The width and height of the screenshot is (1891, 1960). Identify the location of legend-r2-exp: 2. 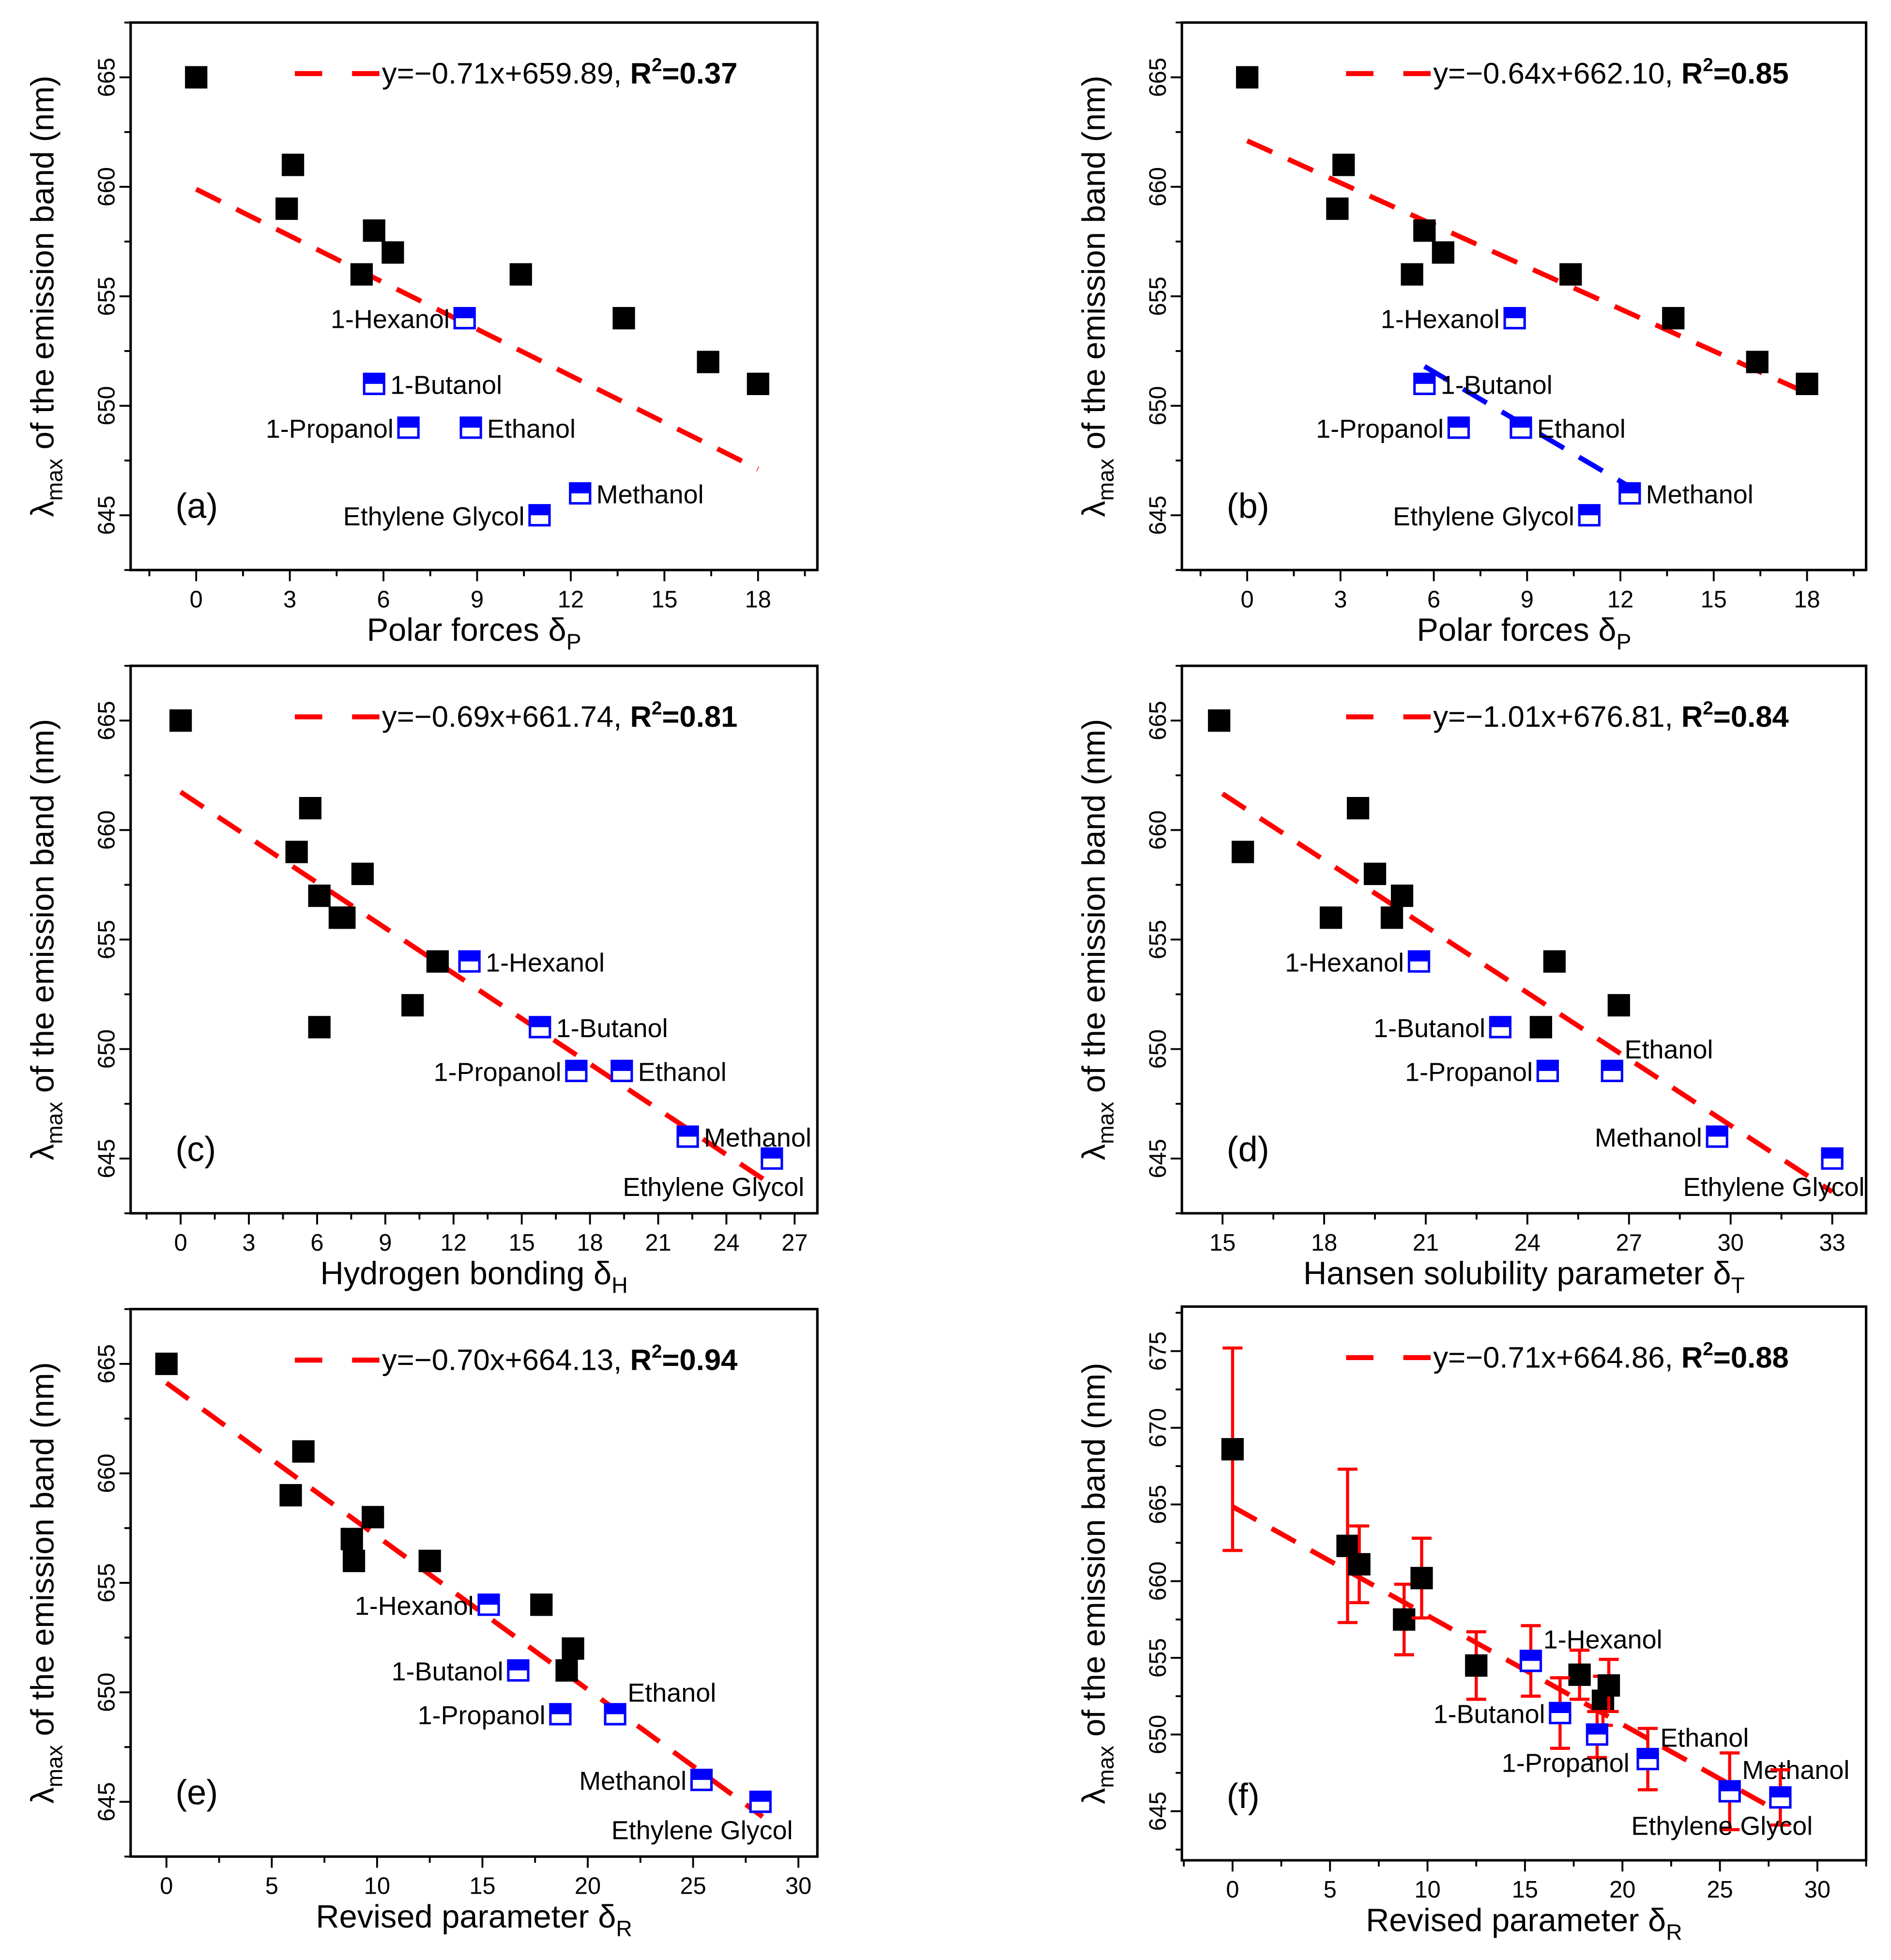
(657, 65).